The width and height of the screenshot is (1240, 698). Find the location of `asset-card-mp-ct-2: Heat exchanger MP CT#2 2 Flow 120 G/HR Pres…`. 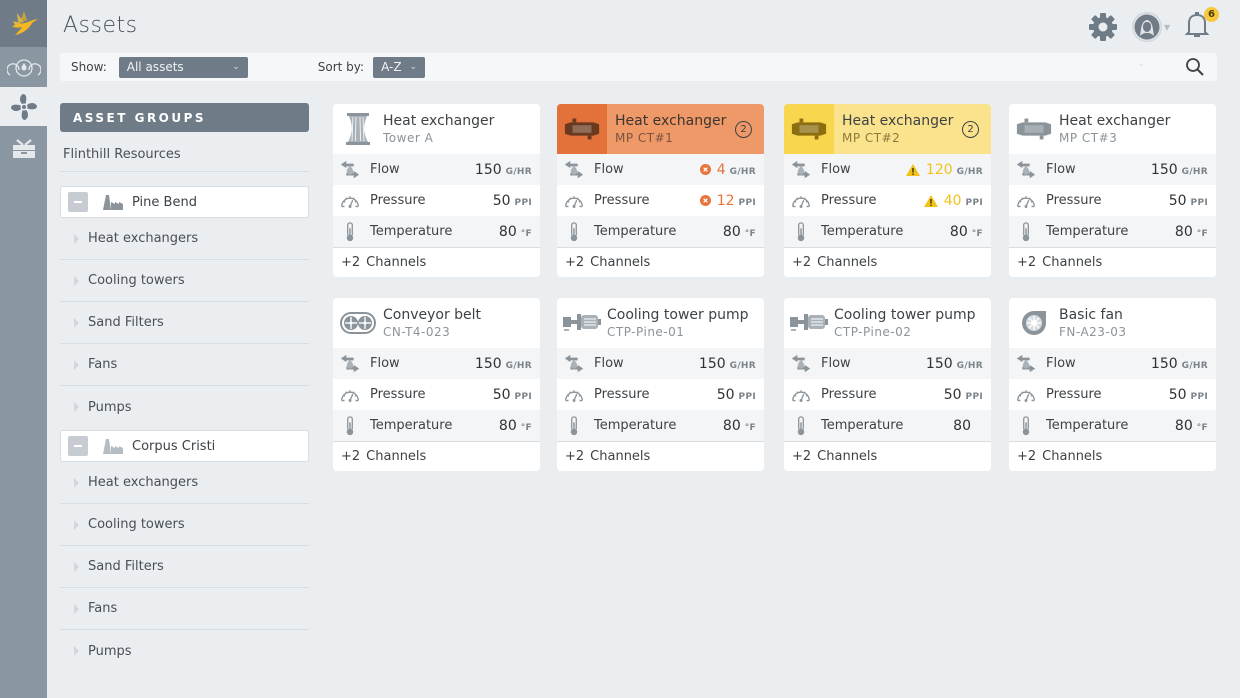

asset-card-mp-ct-2: Heat exchanger MP CT#2 2 Flow 120 G/HR Pres… is located at coordinates (887, 190).